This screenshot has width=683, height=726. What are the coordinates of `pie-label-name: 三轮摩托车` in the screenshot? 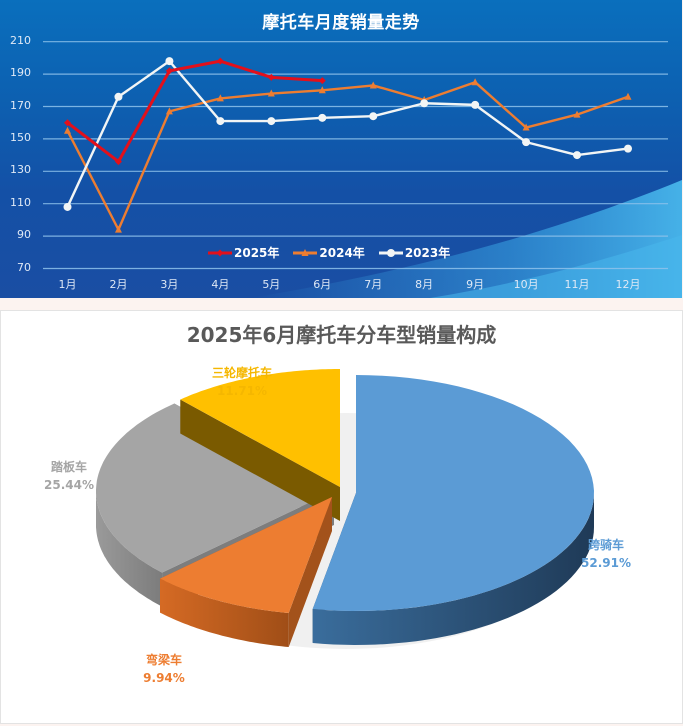 It's located at (241, 373).